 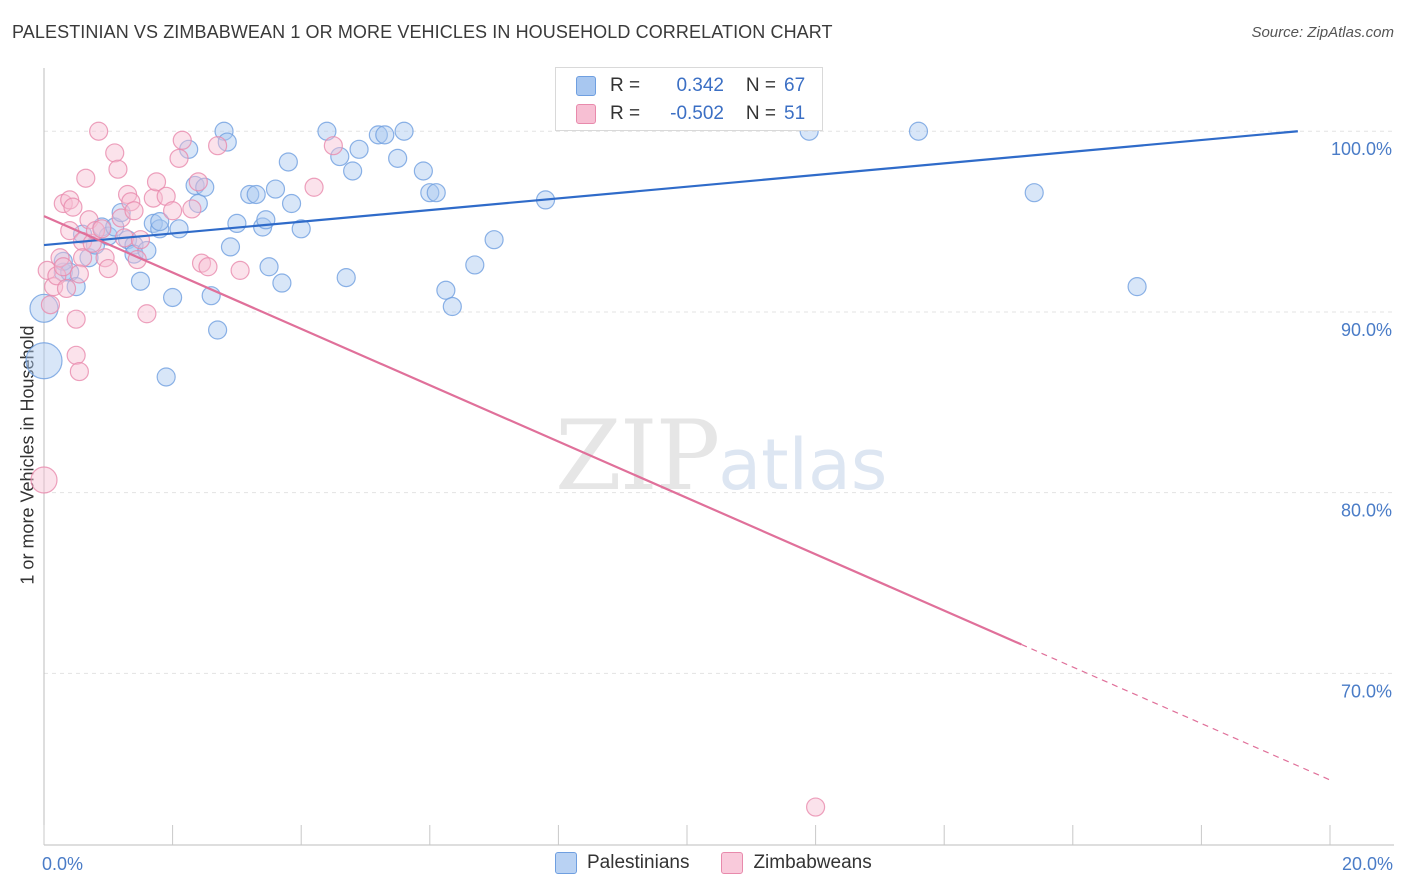 I want to click on x-tick-label: 0.0%, so click(x=62, y=864).